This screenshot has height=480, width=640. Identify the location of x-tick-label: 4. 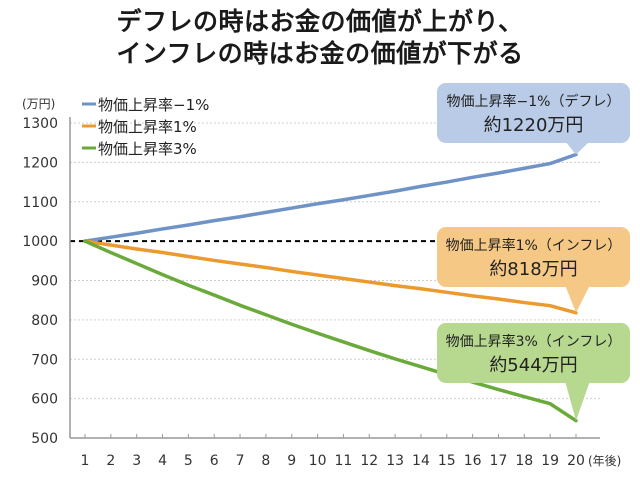
(162, 461).